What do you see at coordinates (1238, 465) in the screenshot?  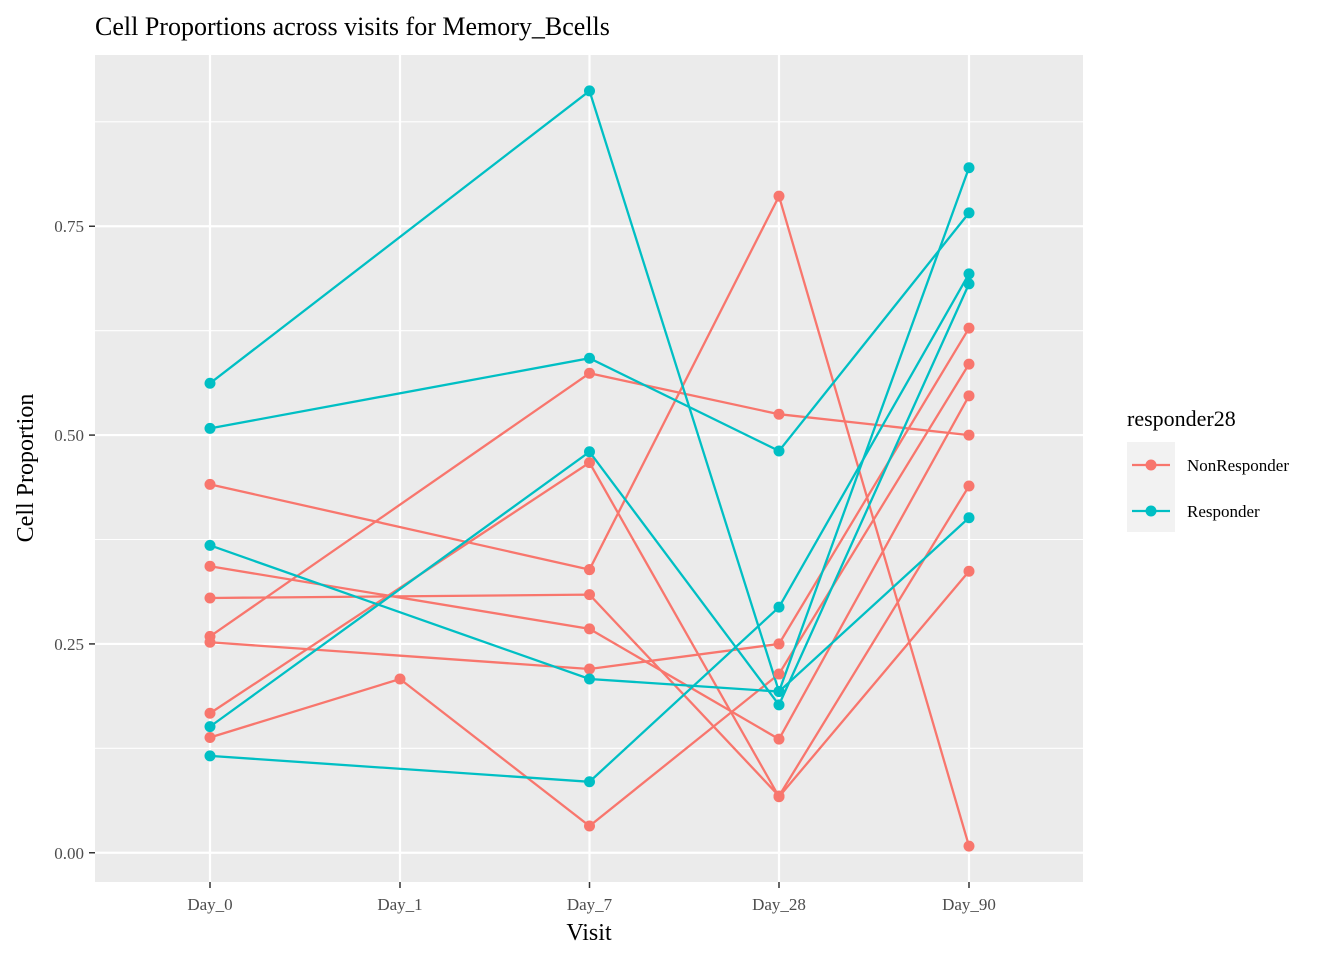 I see `legend-label: NonResponder` at bounding box center [1238, 465].